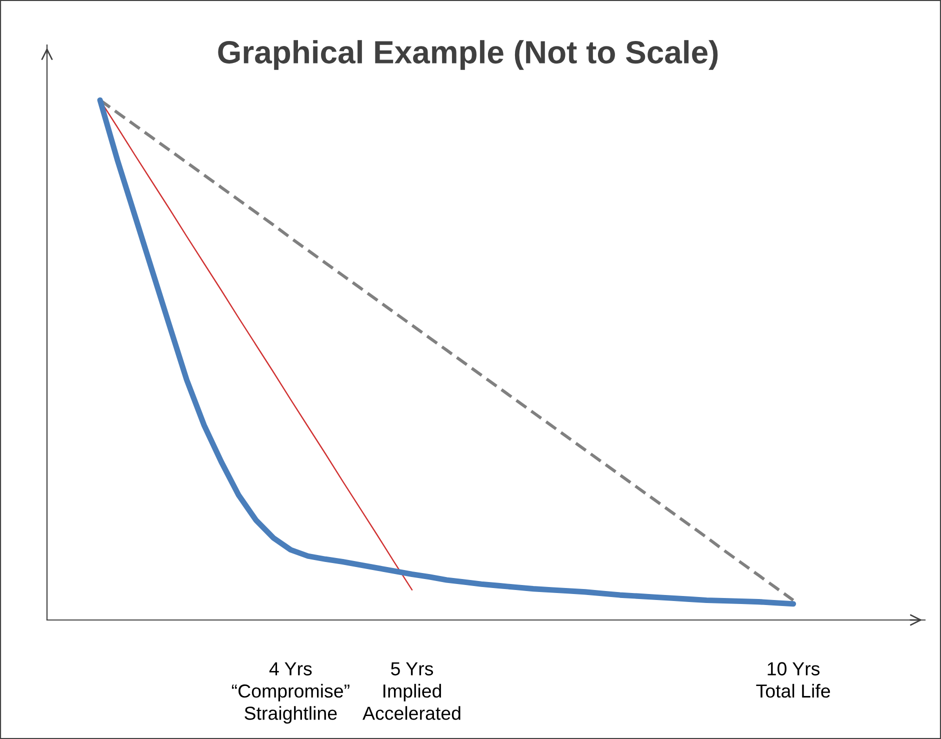 The image size is (941, 739). I want to click on x-tick-label: 4 Yrs “Compromise” Straightline, so click(291, 693).